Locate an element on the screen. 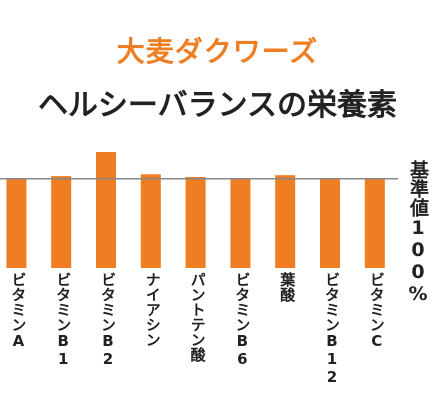 The height and width of the screenshot is (400, 435). chart-subtitle: ヘルシーバランスの栄養素 is located at coordinates (217, 105).